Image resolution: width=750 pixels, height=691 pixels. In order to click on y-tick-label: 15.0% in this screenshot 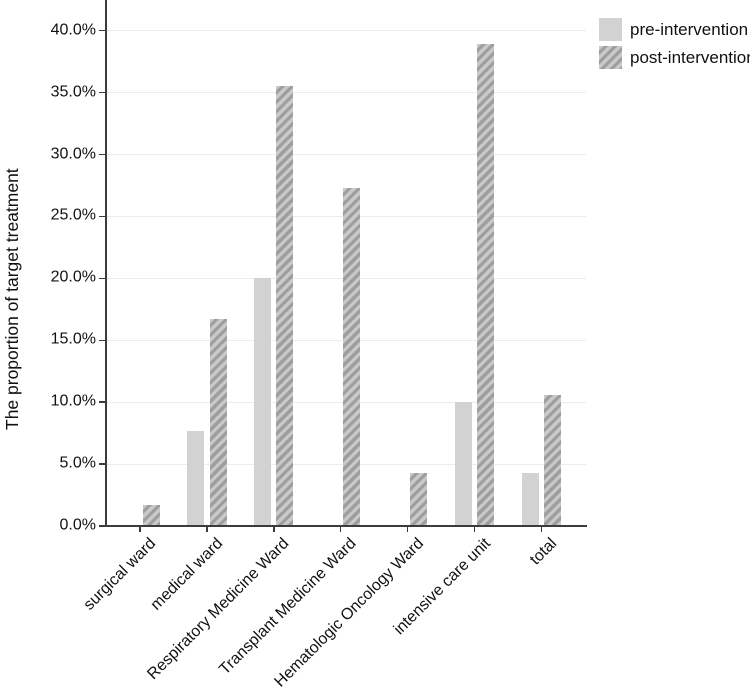, I will do `click(73, 339)`.